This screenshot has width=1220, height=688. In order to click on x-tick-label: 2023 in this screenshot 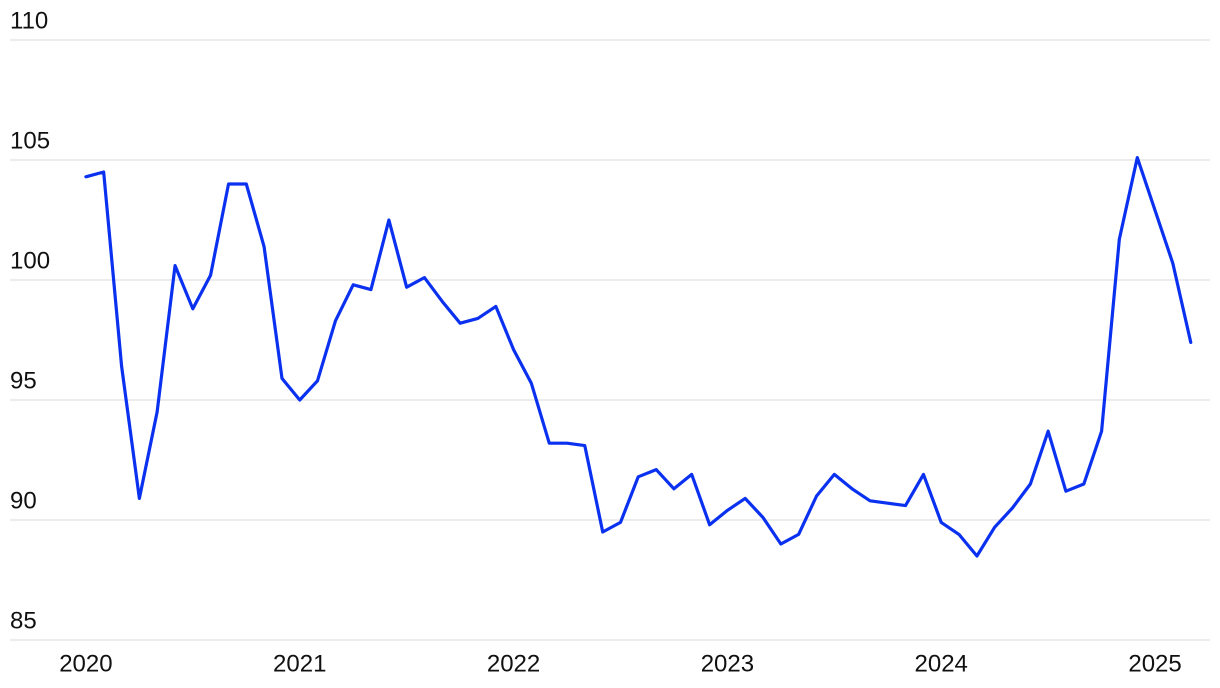, I will do `click(727, 663)`.